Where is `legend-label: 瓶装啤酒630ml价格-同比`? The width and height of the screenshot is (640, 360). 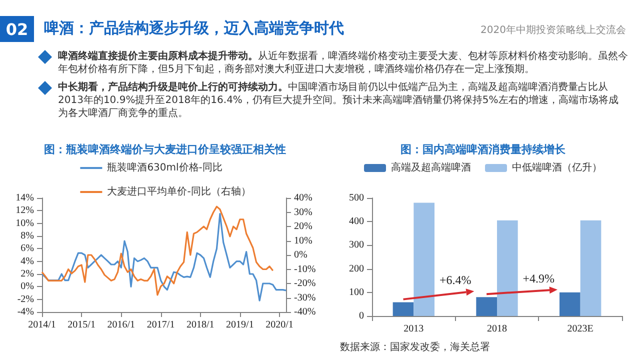 legend-label: 瓶装啤酒630ml价格-同比 is located at coordinates (164, 168).